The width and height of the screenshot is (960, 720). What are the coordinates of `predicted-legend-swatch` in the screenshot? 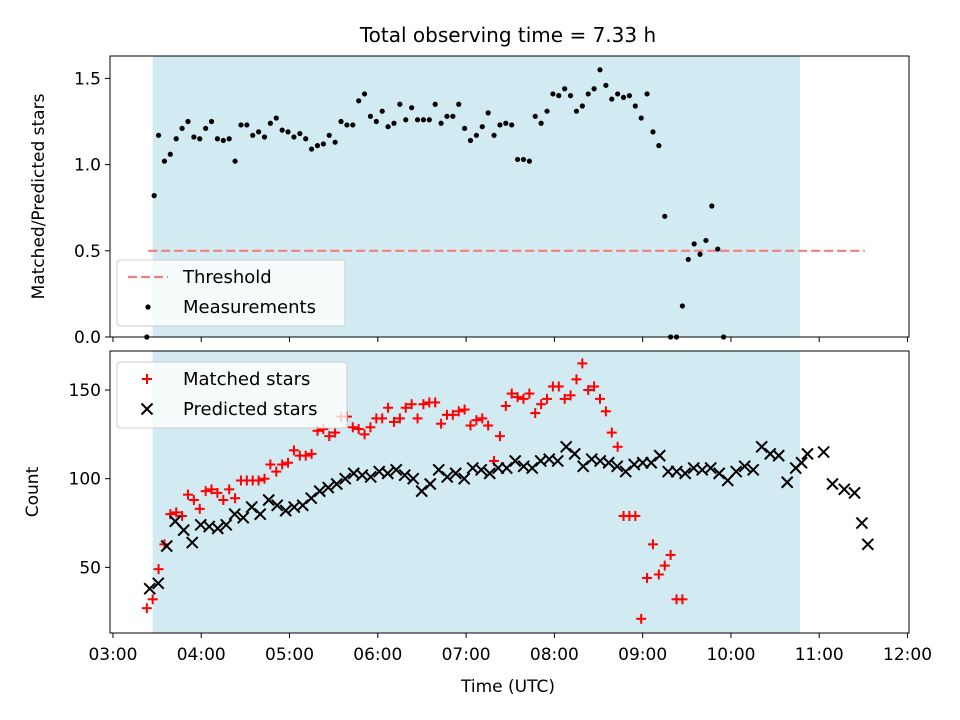 It's located at (147, 409).